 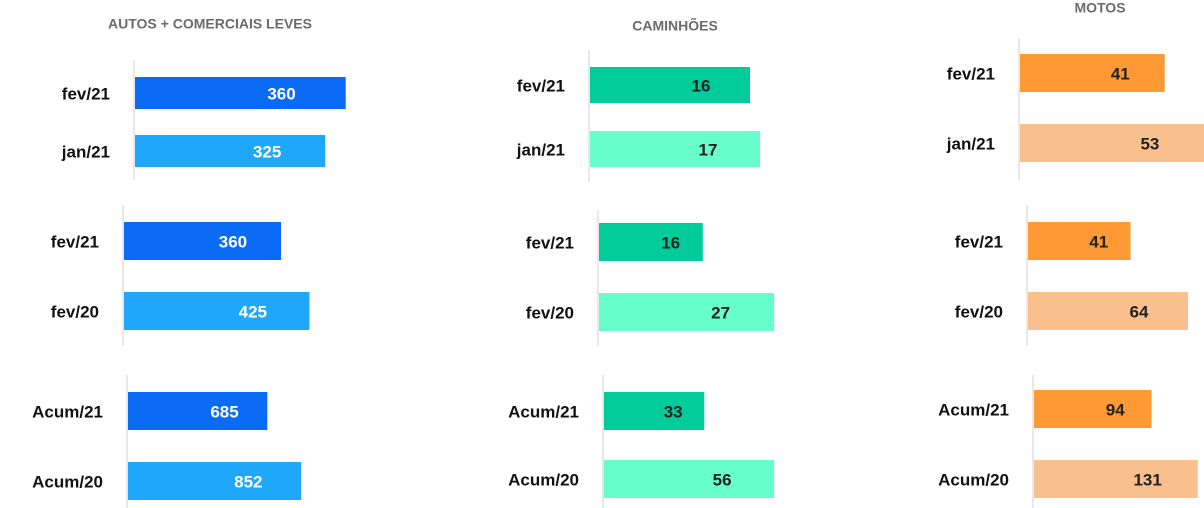 I want to click on value-label: 685, so click(x=224, y=411).